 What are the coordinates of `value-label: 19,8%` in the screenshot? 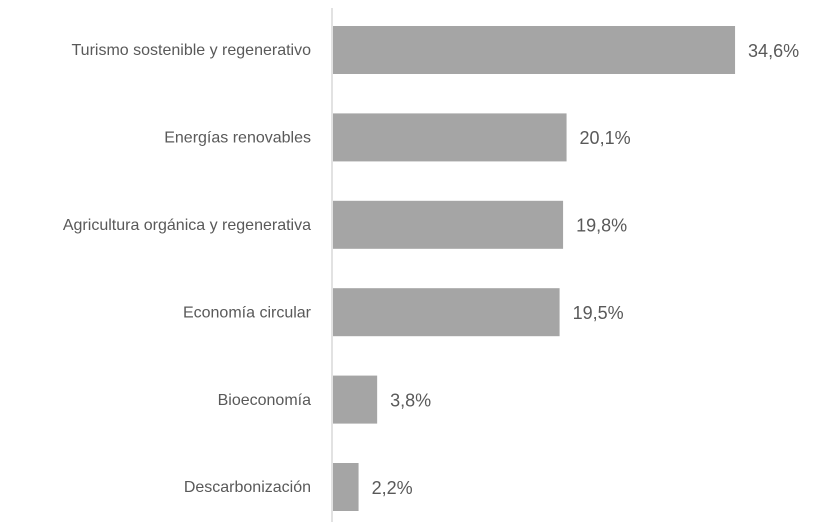 It's located at (601, 226).